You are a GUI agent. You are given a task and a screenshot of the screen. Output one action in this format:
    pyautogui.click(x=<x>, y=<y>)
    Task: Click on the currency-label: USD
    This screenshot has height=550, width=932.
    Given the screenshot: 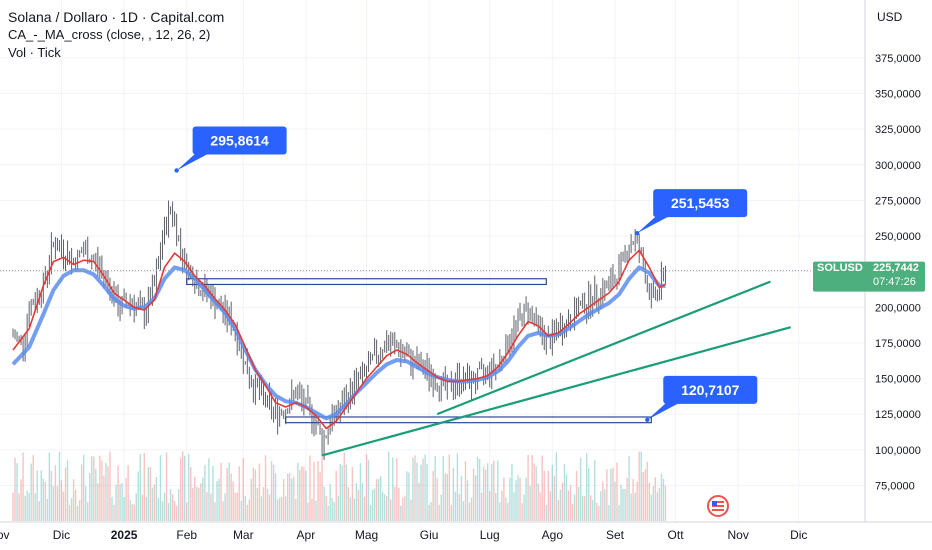 What is the action you would take?
    pyautogui.click(x=890, y=17)
    